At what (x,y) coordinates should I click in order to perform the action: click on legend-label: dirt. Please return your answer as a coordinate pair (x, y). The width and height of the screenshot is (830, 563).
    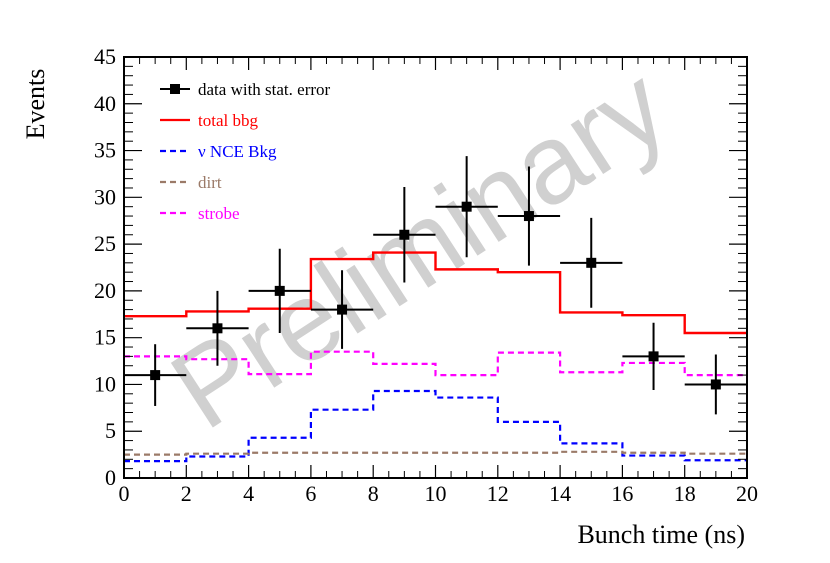
    Looking at the image, I should click on (210, 182).